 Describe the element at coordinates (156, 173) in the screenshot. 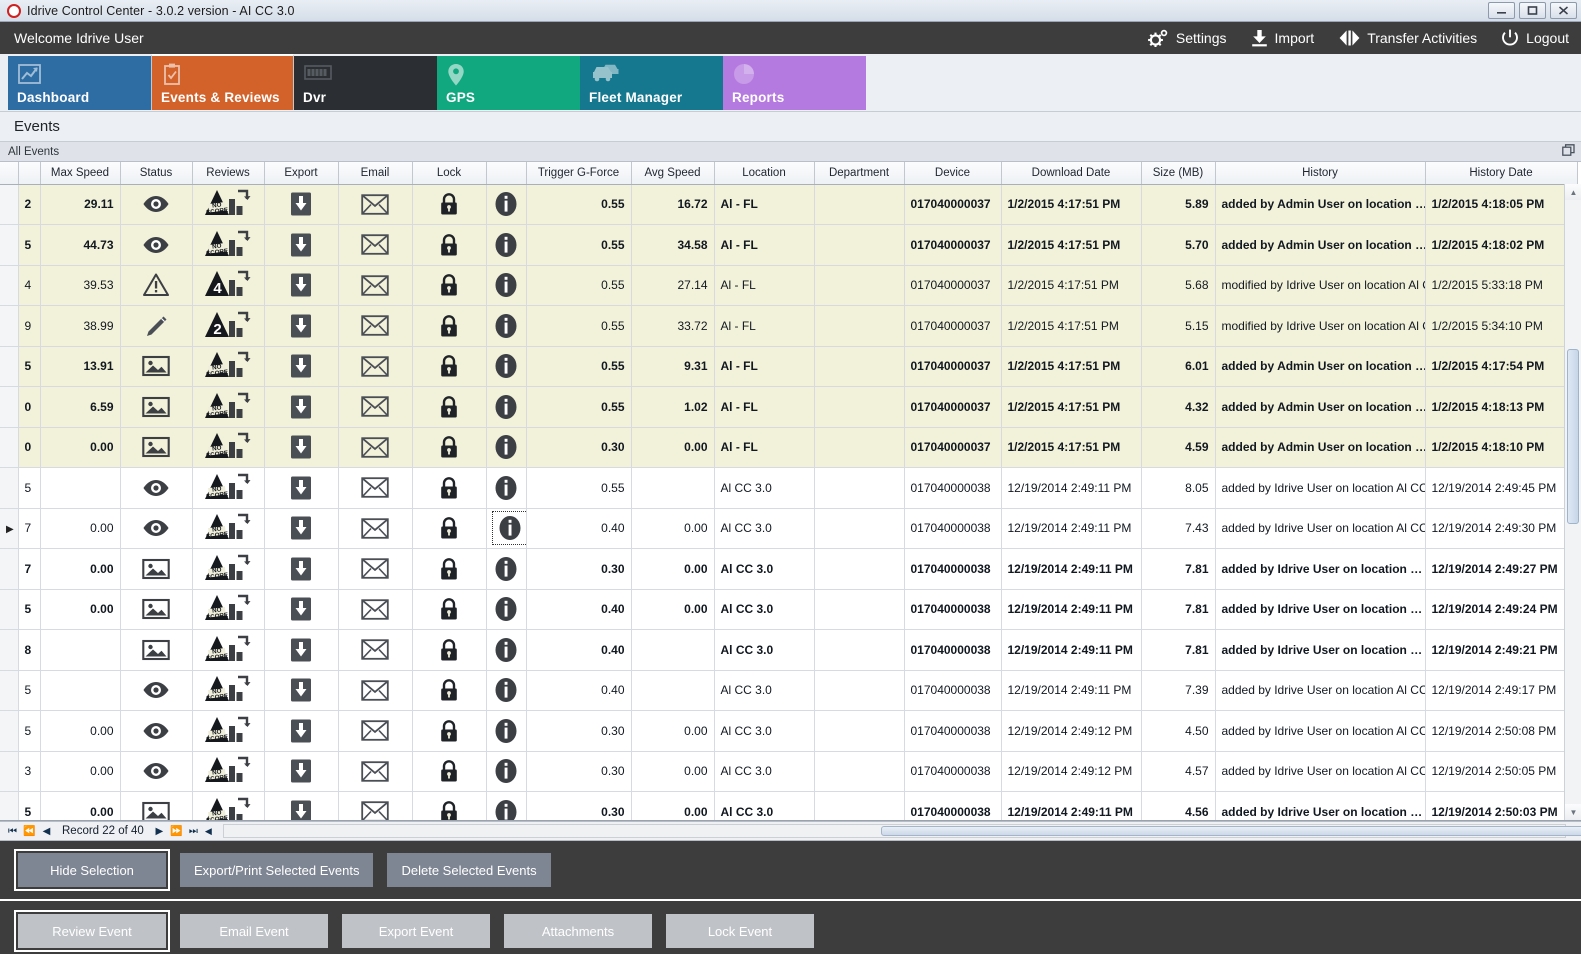

I see `col-status: Status` at that location.